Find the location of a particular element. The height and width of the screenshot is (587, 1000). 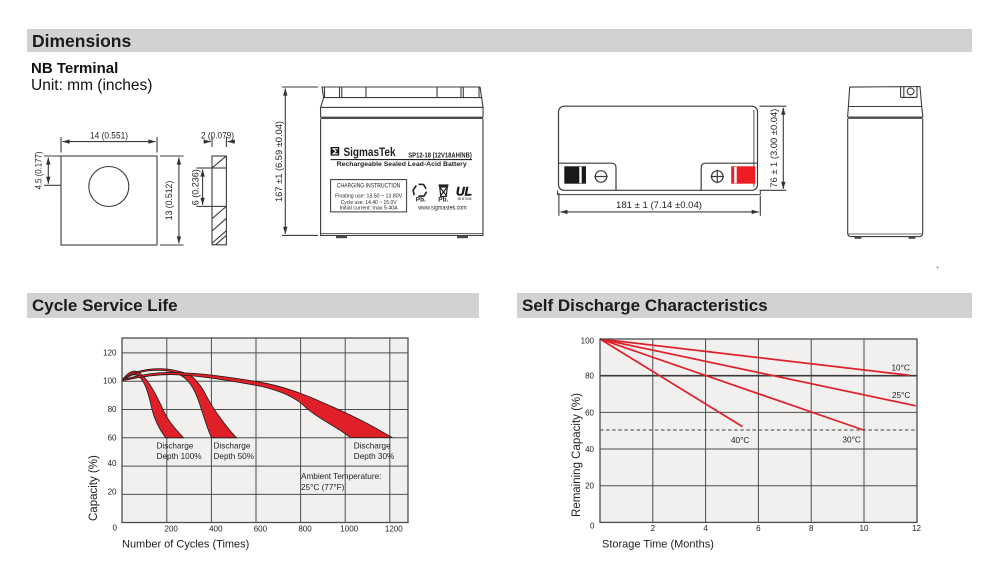

svg-text: Floating use: 13.50 ~ 13.80V is located at coordinates (368, 197).